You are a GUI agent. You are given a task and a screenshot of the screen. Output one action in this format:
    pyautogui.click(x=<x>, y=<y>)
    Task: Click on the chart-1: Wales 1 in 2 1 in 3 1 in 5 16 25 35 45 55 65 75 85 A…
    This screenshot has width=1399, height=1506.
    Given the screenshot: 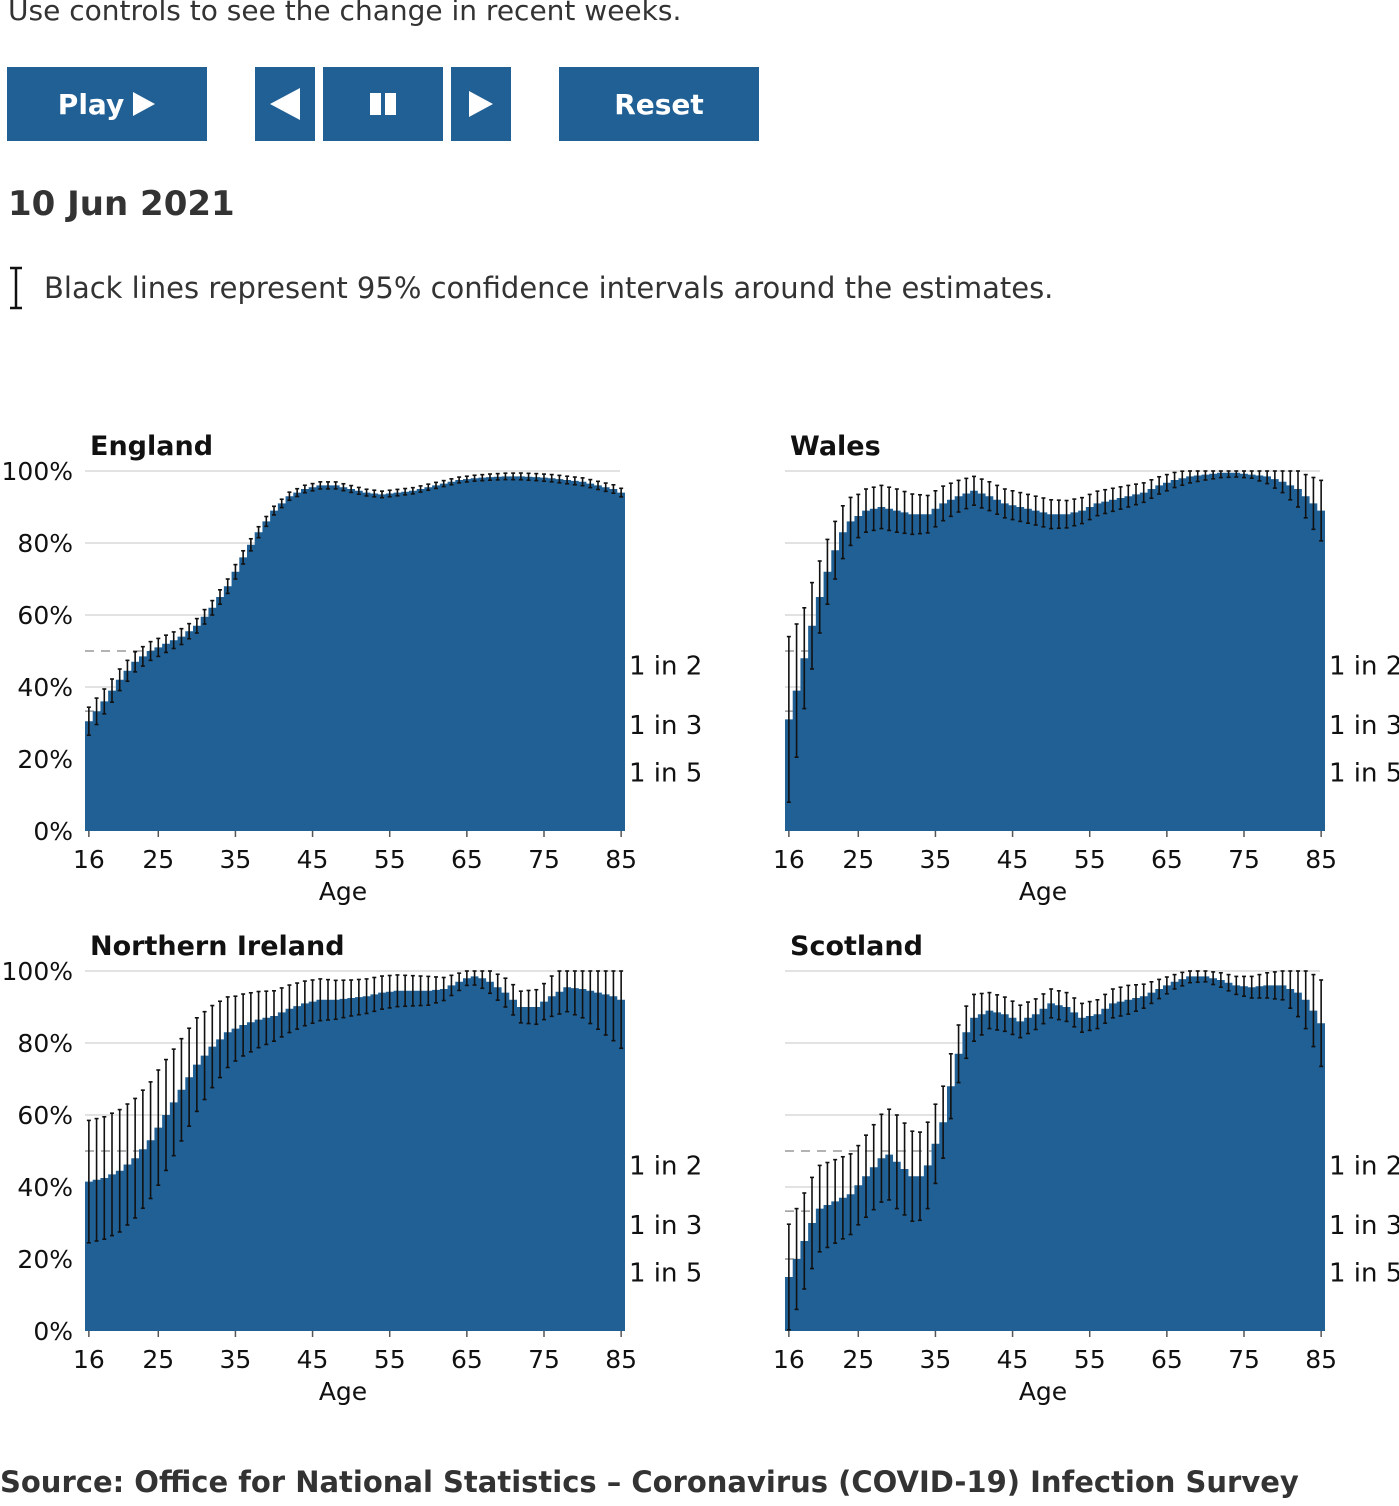 What is the action you would take?
    pyautogui.click(x=1086, y=668)
    